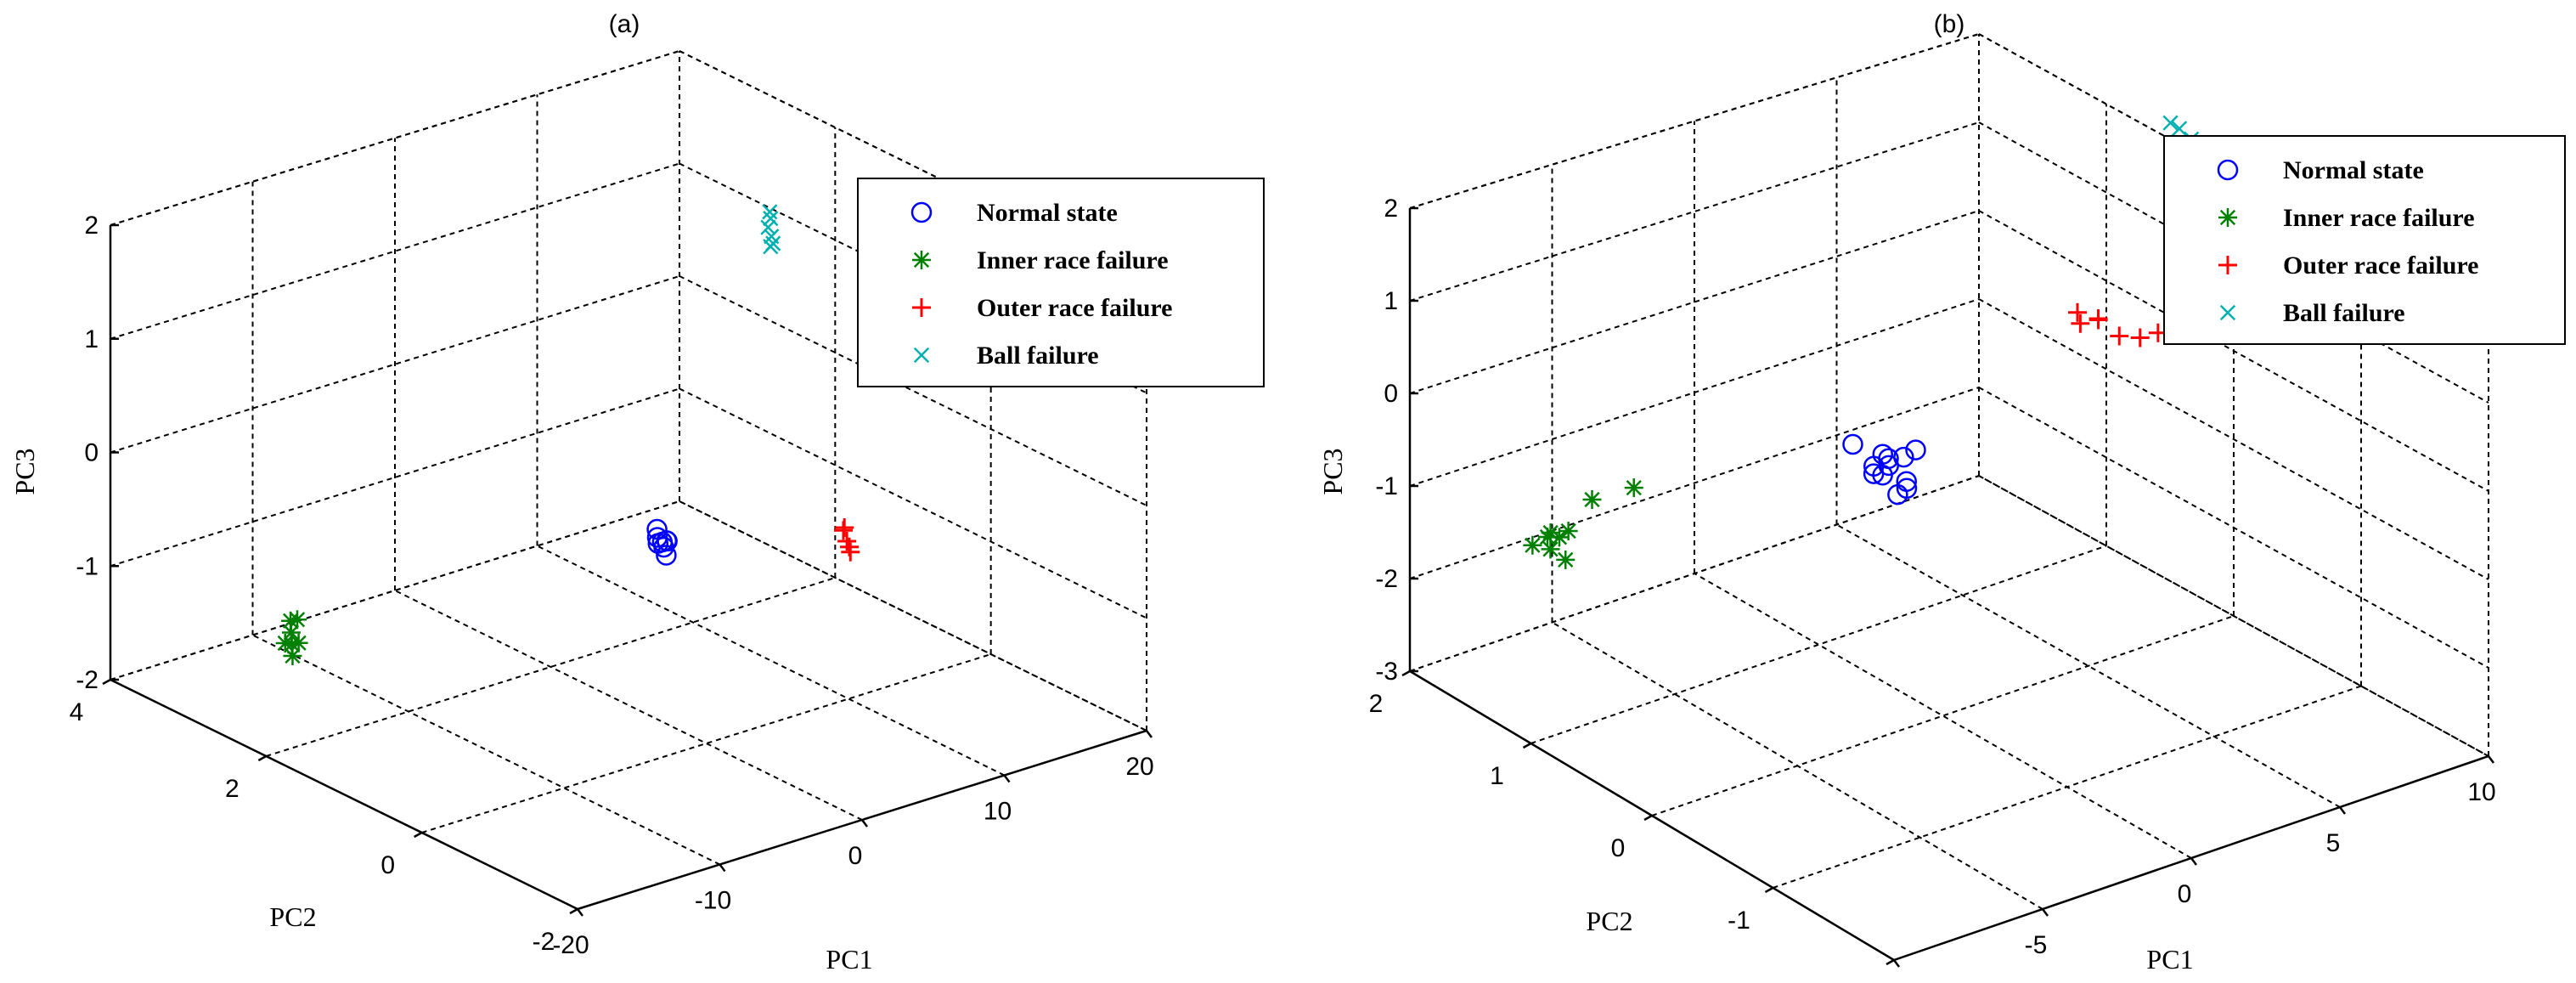 This screenshot has width=2576, height=983. Describe the element at coordinates (1073, 260) in the screenshot. I see `legend-label: Inner race failure` at that location.